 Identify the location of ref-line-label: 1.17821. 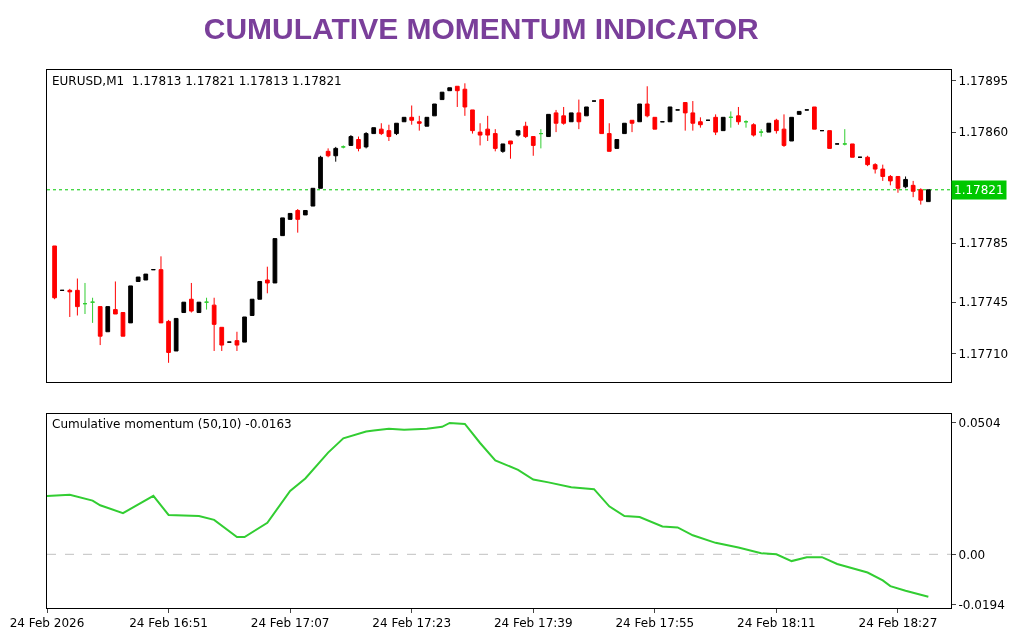
(979, 190).